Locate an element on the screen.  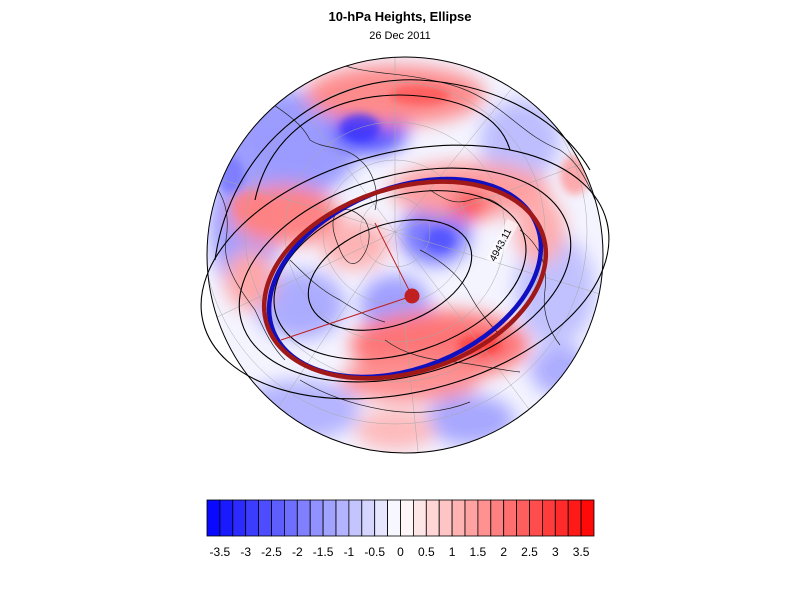
legend-tick-label: -2.5 is located at coordinates (271, 552).